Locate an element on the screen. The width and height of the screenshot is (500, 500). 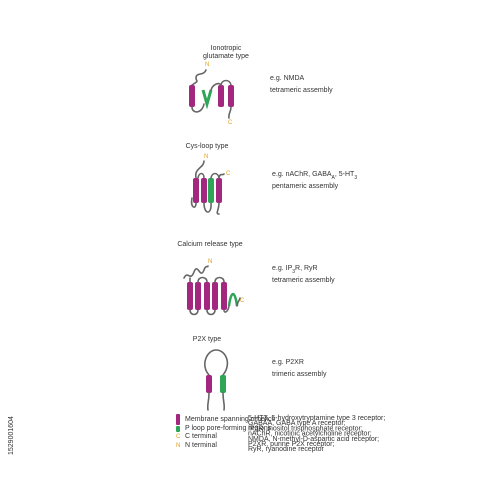
abbreviation: RyR, ryanodine receptor is located at coordinates (286, 449).